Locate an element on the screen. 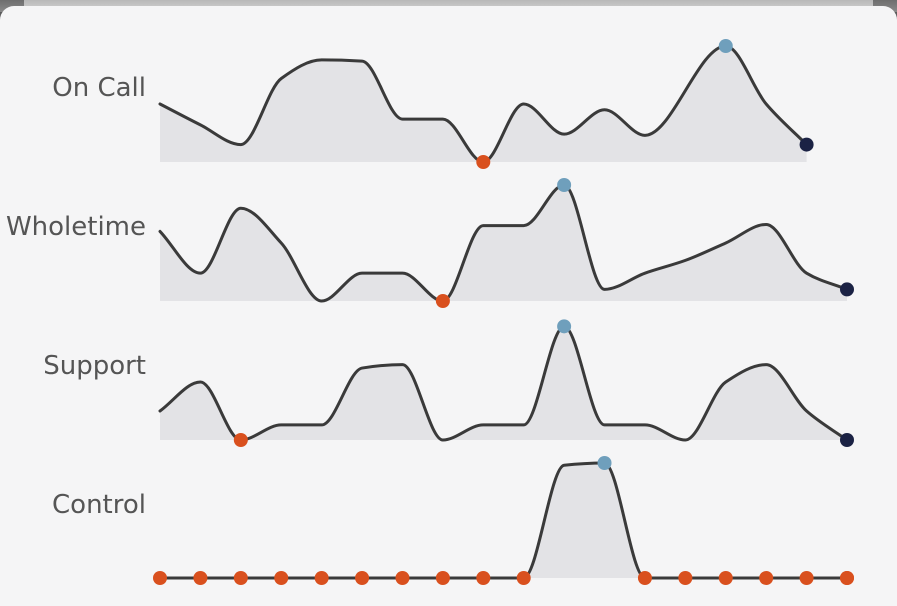  series-label: Control is located at coordinates (99, 505).